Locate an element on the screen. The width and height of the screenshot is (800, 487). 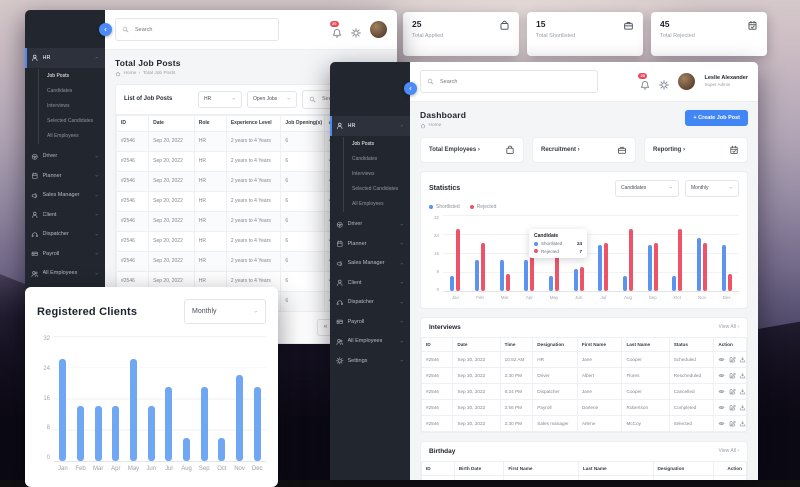
home-icon is located at coordinates (118, 74).